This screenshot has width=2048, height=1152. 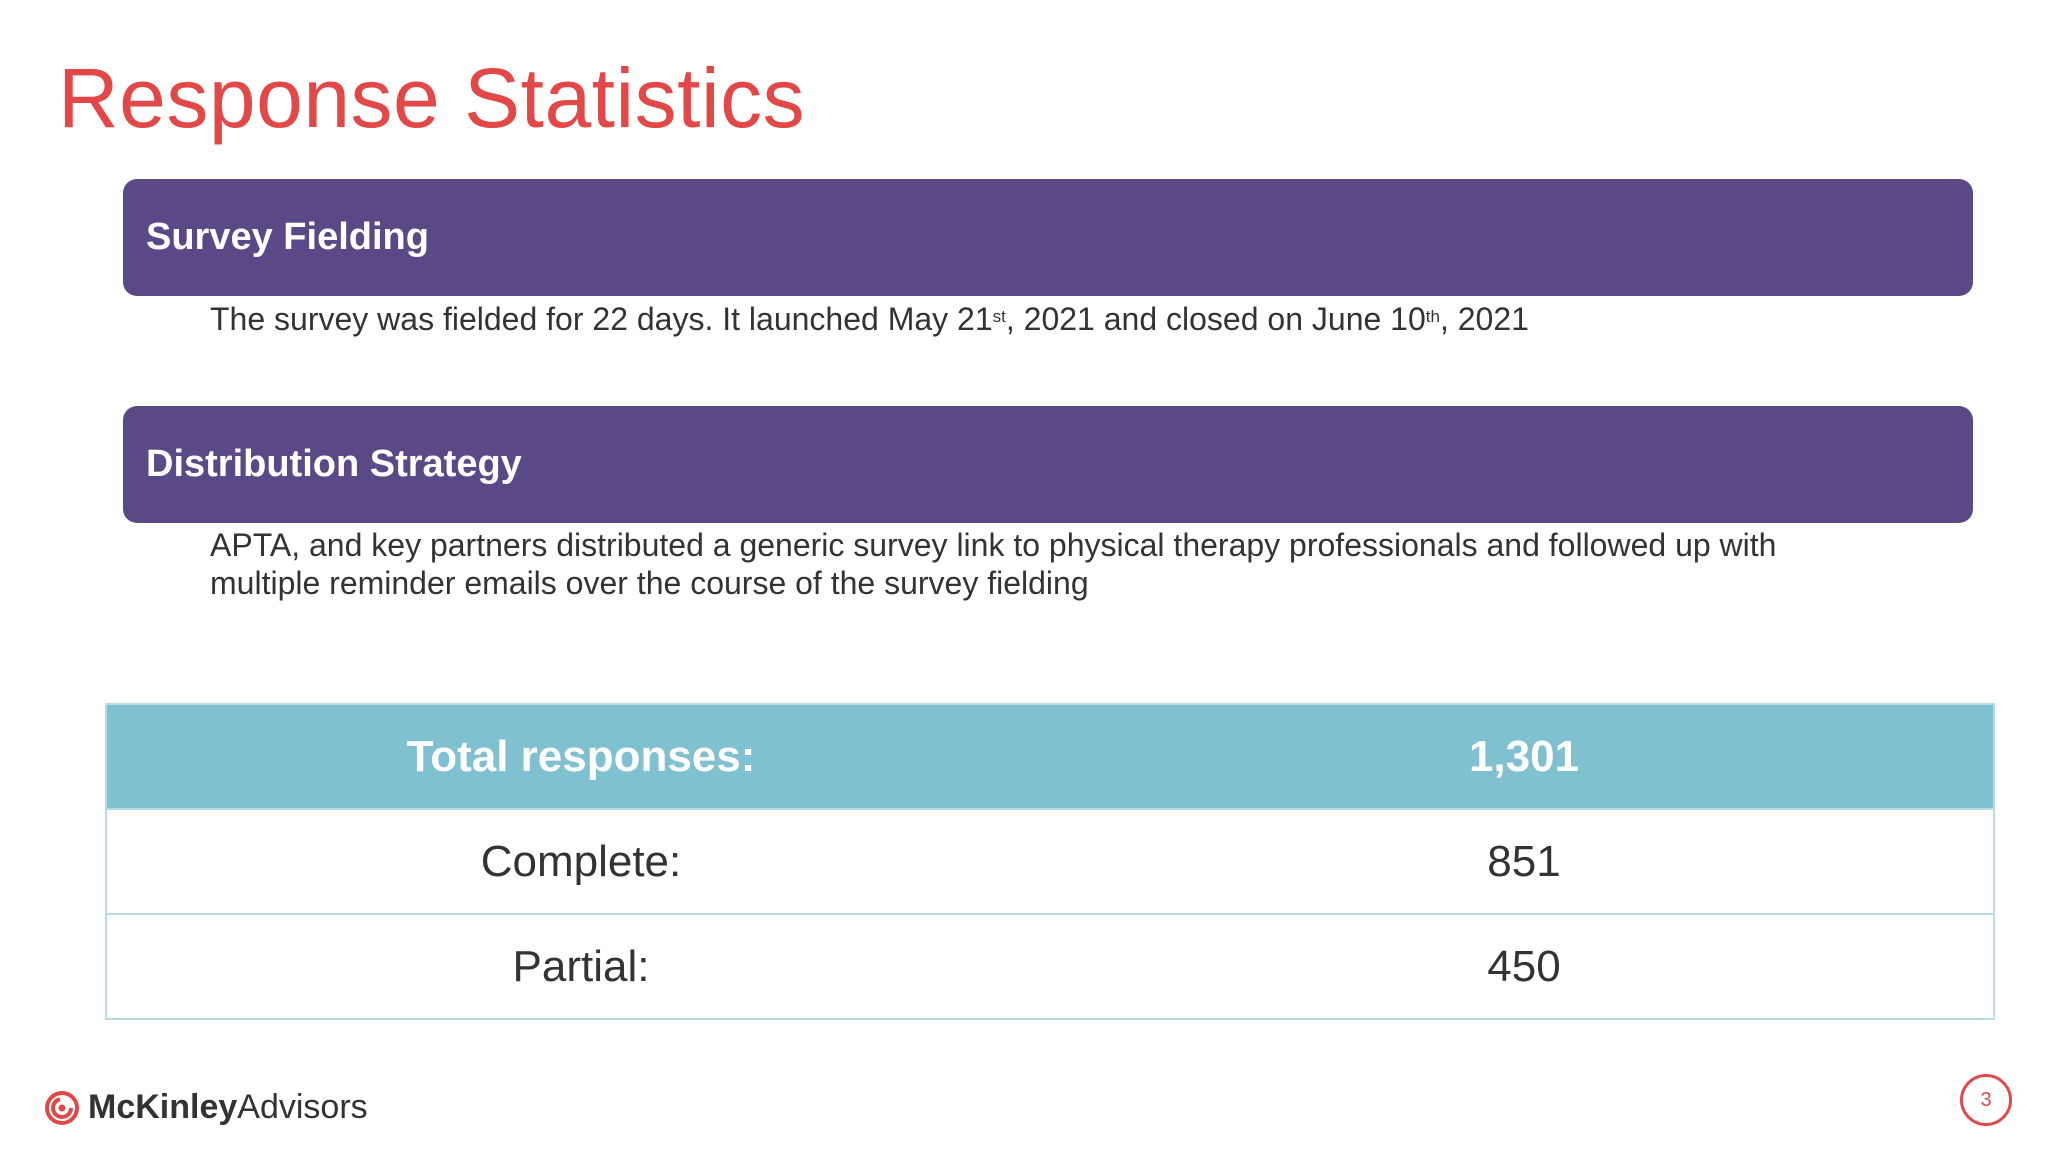 I want to click on partial-label: Partial:, so click(x=581, y=966).